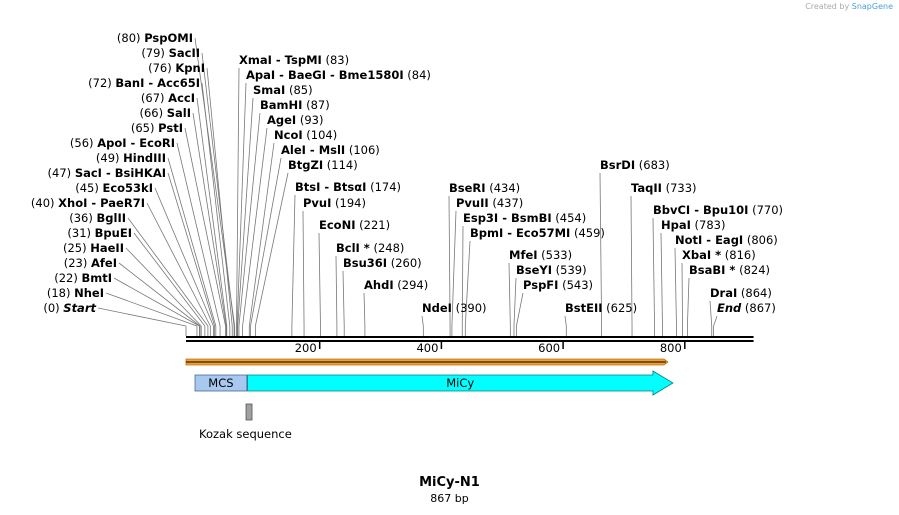  Describe the element at coordinates (718, 210) in the screenshot. I see `site-label-bbvci: BbvCI - Bpu10I (770)` at that location.